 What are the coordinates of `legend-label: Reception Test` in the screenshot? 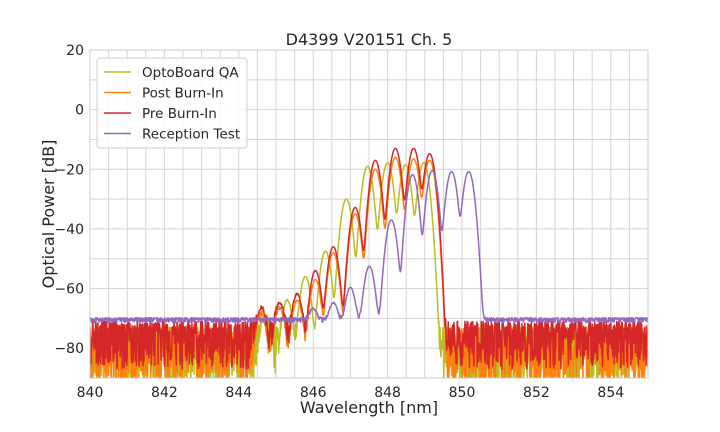 It's located at (191, 135).